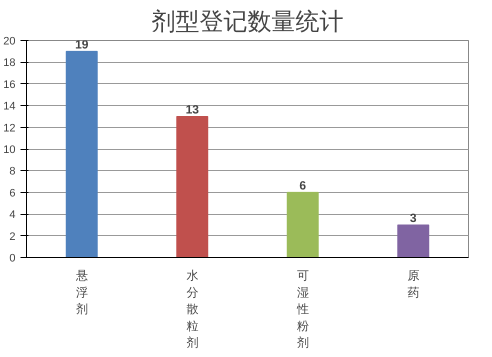 The width and height of the screenshot is (492, 357). I want to click on y-tick-label: 14, so click(9, 106).